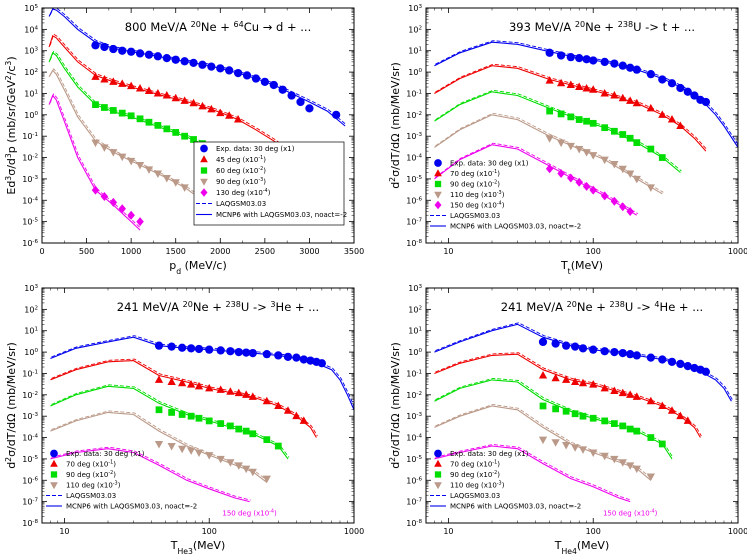  Describe the element at coordinates (220, 251) in the screenshot. I see `x-tick-label: 2000` at that location.